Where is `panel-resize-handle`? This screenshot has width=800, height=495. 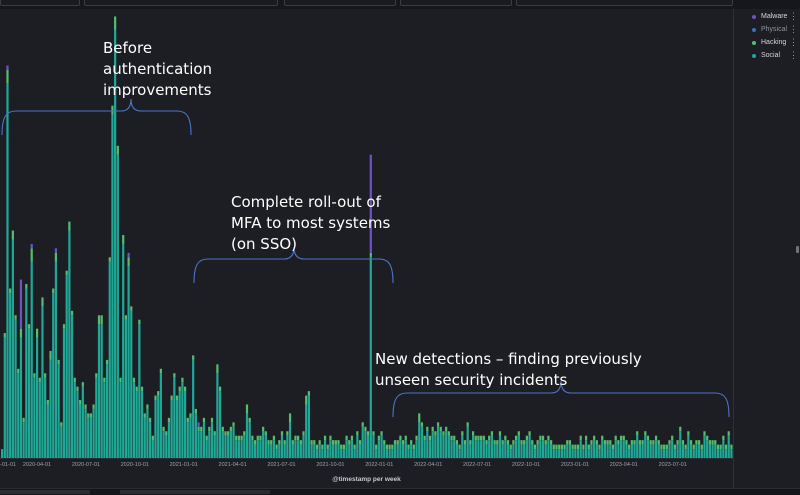
panel-resize-handle is located at coordinates (797, 249).